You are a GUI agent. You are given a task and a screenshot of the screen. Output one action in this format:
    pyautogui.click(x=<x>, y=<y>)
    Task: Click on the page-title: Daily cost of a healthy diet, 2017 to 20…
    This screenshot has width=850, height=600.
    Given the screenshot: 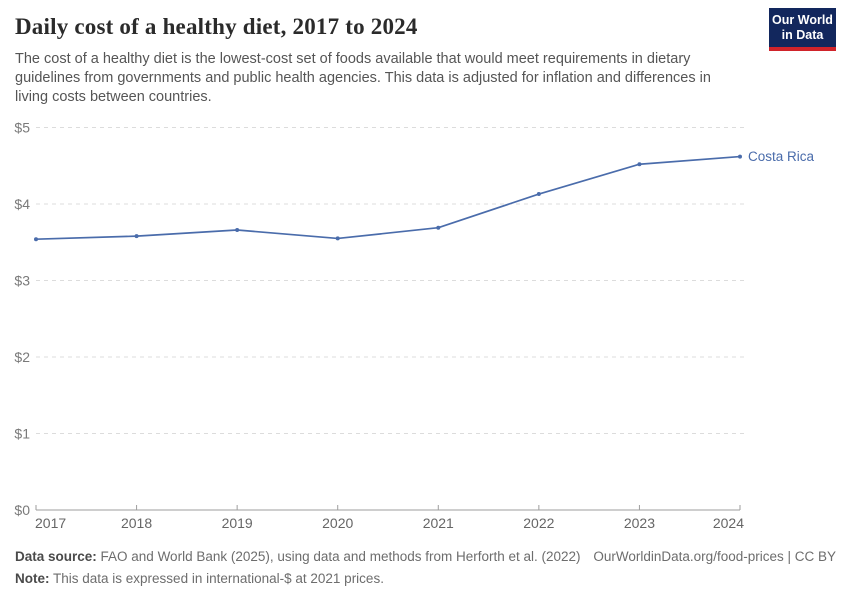 What is the action you would take?
    pyautogui.click(x=216, y=26)
    